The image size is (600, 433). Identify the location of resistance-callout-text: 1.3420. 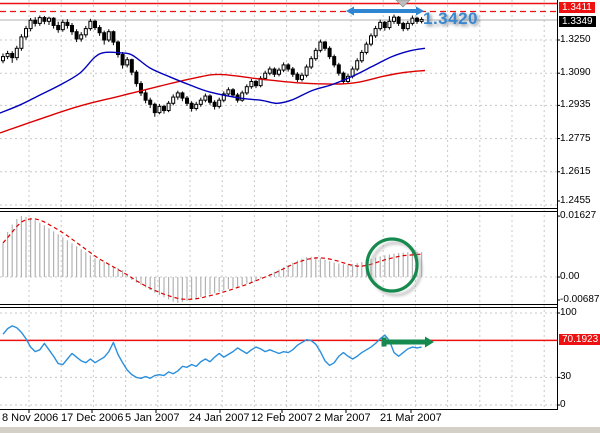
(450, 18).